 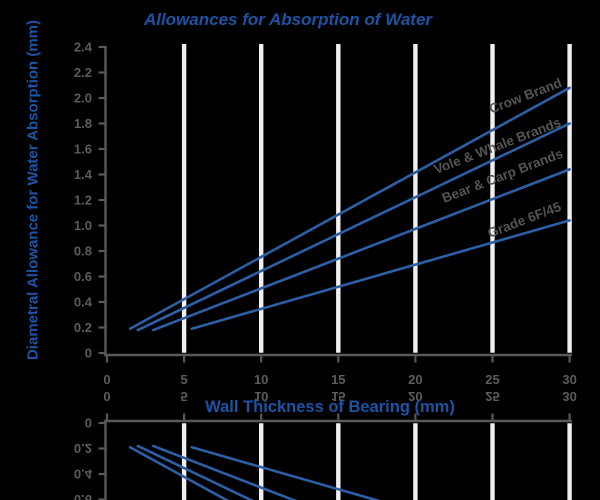 I want to click on chart-title: Allowances for Absorption of Water, so click(x=288, y=19).